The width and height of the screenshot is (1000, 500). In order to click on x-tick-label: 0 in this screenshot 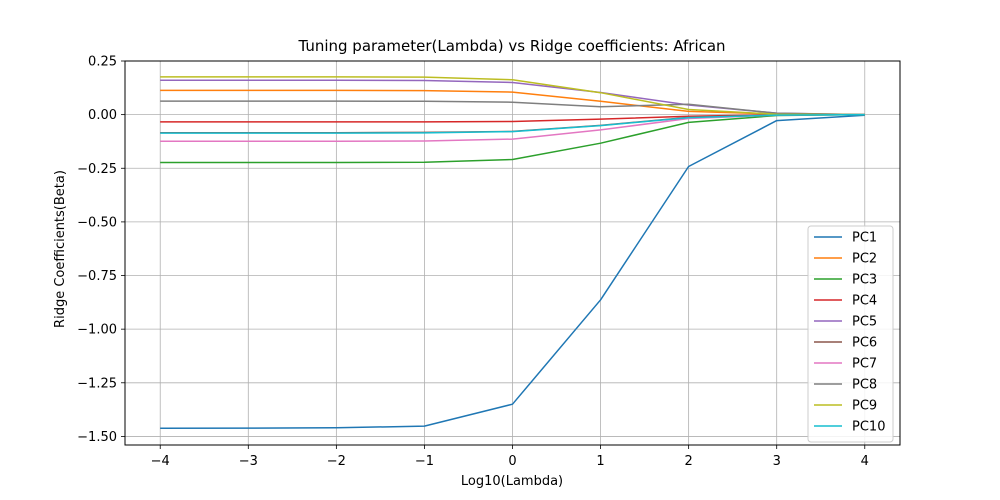, I will do `click(512, 461)`.